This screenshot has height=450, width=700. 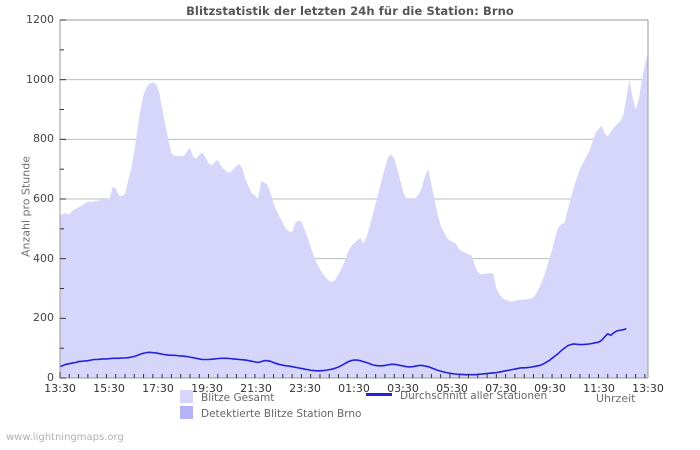 I want to click on x-tick-label: 15:30, so click(x=109, y=388).